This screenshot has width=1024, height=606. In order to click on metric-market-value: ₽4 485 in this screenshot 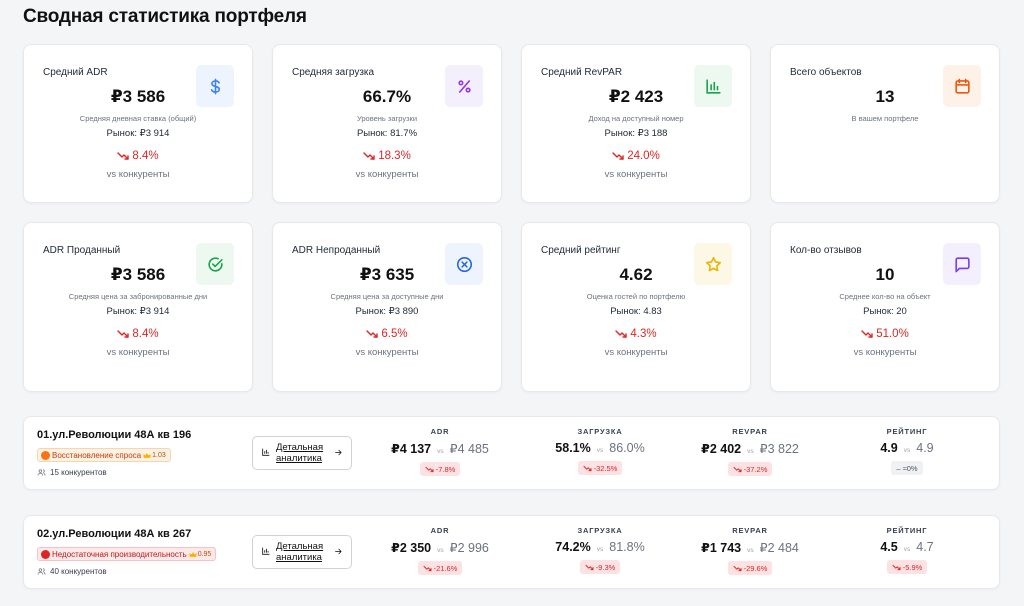, I will do `click(469, 449)`.